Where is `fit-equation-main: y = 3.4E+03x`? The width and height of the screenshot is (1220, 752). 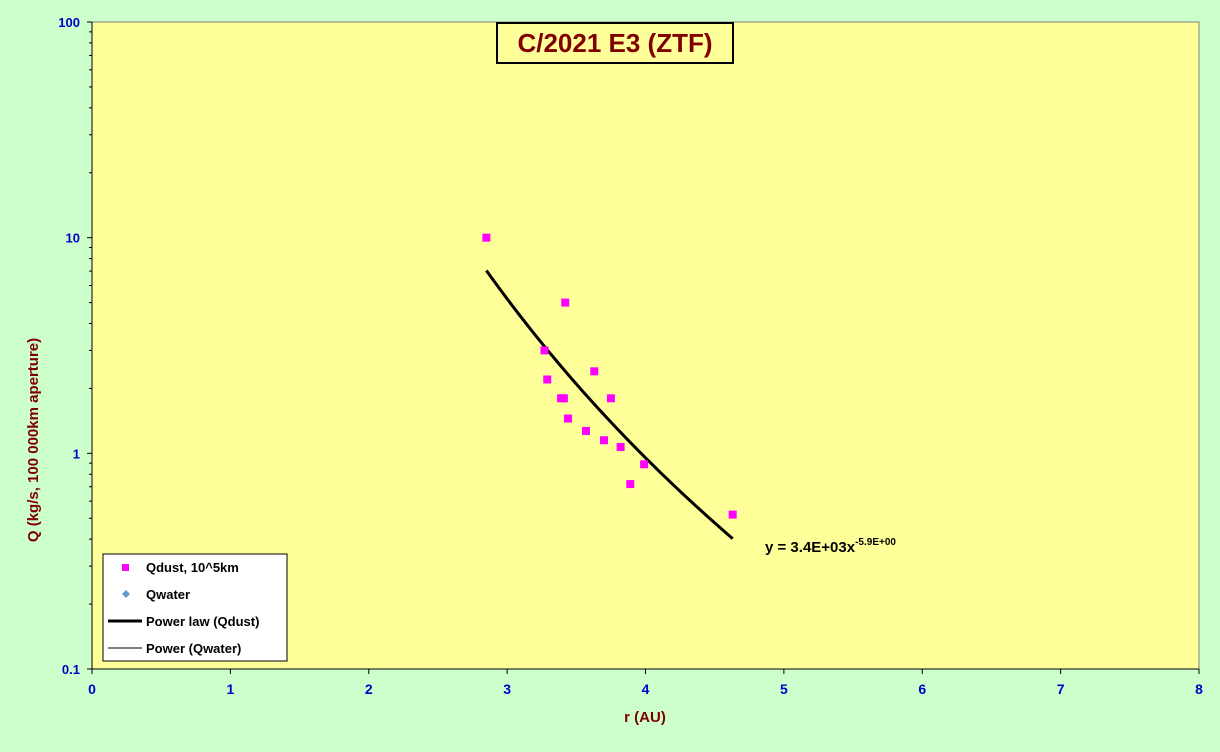 fit-equation-main: y = 3.4E+03x is located at coordinates (810, 547).